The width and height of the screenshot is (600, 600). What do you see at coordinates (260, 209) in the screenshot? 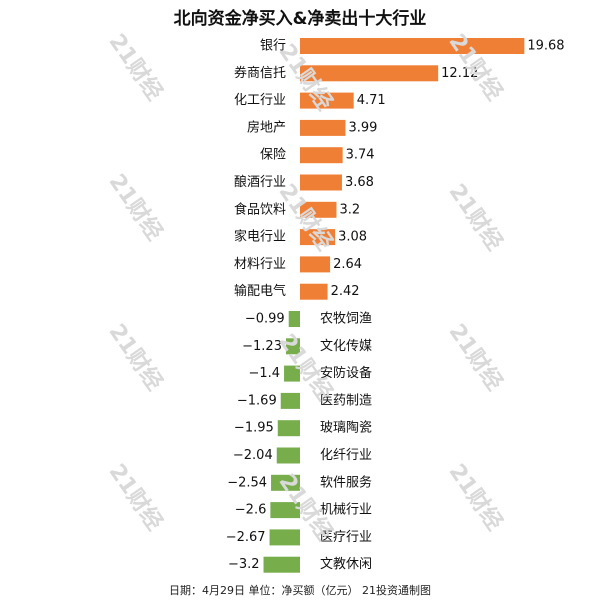
I see `category-label: 食品饮料` at bounding box center [260, 209].